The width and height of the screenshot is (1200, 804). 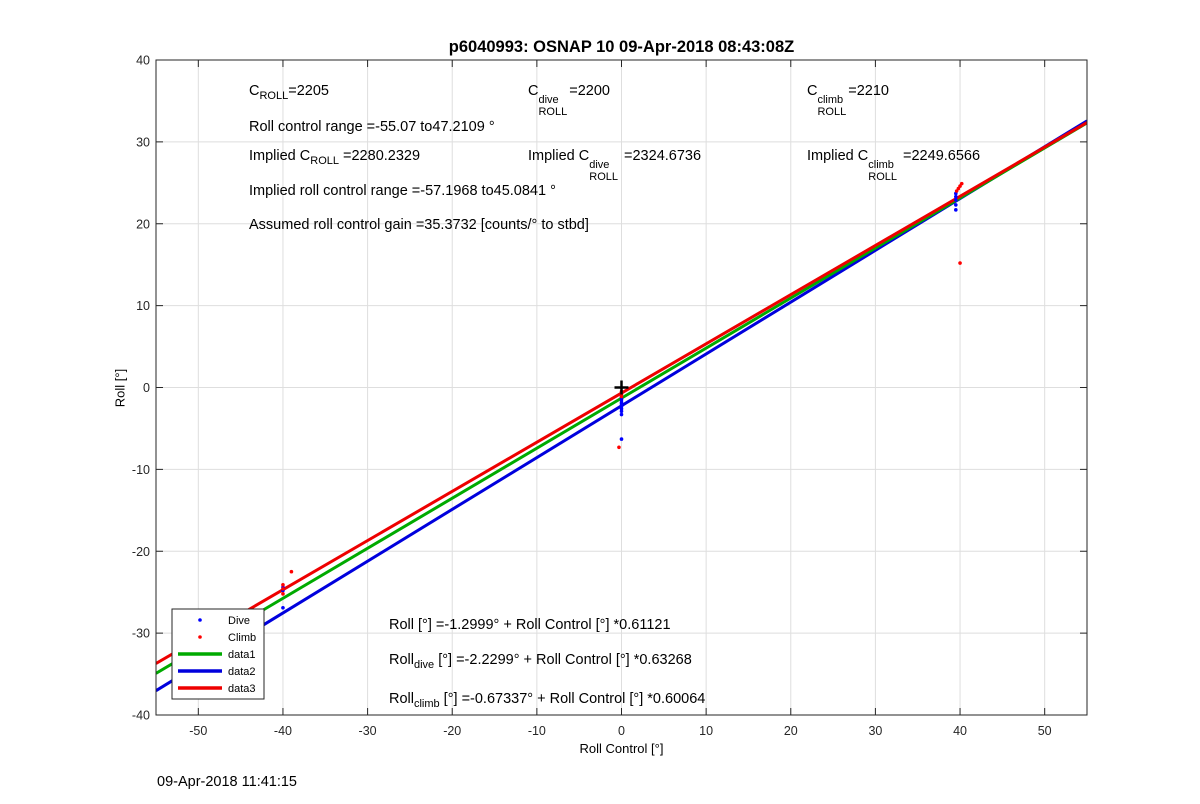 I want to click on x-tick-label: -10, so click(x=537, y=731).